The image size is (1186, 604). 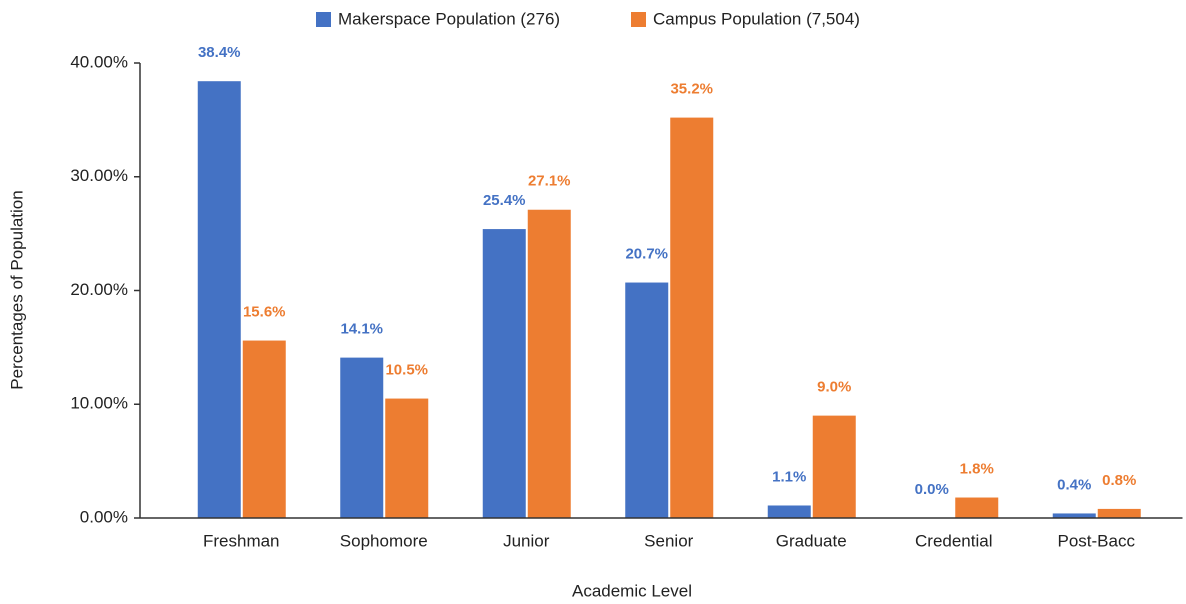 What do you see at coordinates (99, 403) in the screenshot?
I see `y-tick-label: 10.00%` at bounding box center [99, 403].